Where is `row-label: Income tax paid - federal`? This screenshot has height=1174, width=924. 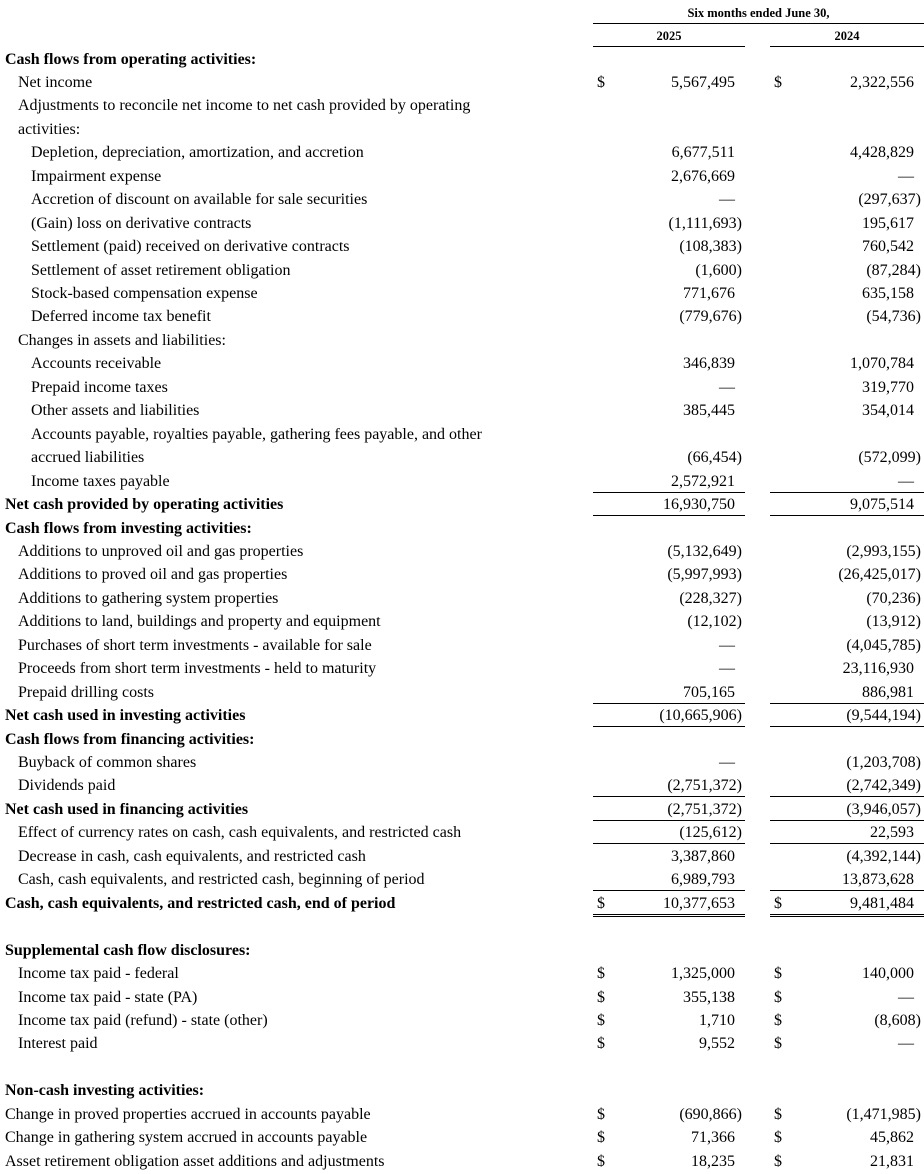
row-label: Income tax paid - federal is located at coordinates (98, 974).